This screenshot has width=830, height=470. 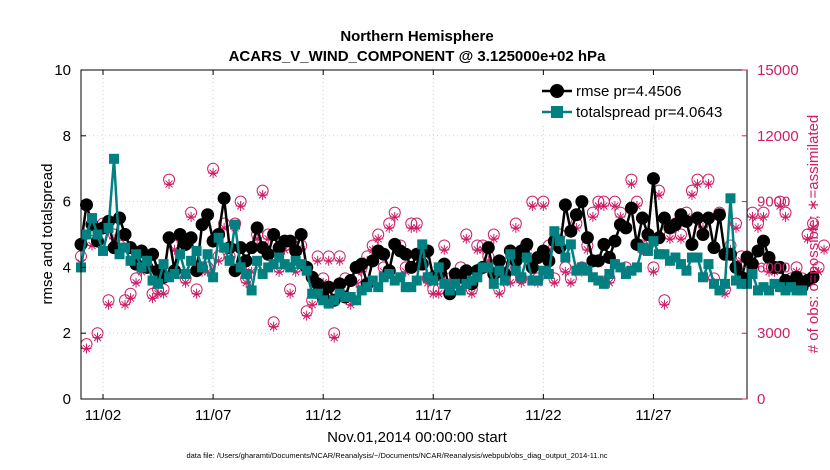 I want to click on x-tick-label: 11/12, so click(x=323, y=415).